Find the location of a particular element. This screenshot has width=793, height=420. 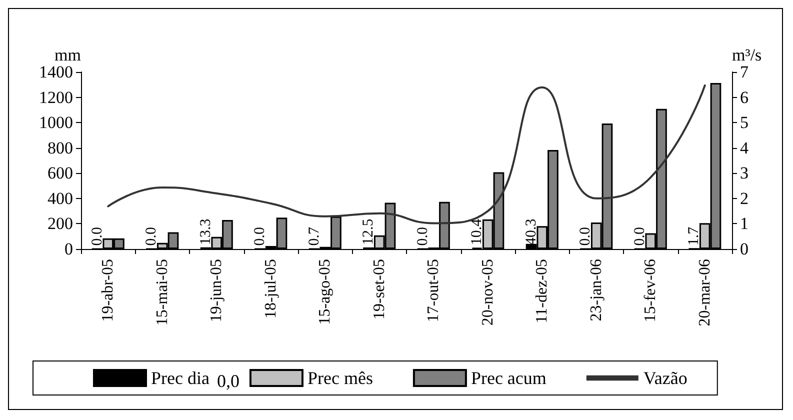

y2-tick-label: 1 is located at coordinates (744, 224).